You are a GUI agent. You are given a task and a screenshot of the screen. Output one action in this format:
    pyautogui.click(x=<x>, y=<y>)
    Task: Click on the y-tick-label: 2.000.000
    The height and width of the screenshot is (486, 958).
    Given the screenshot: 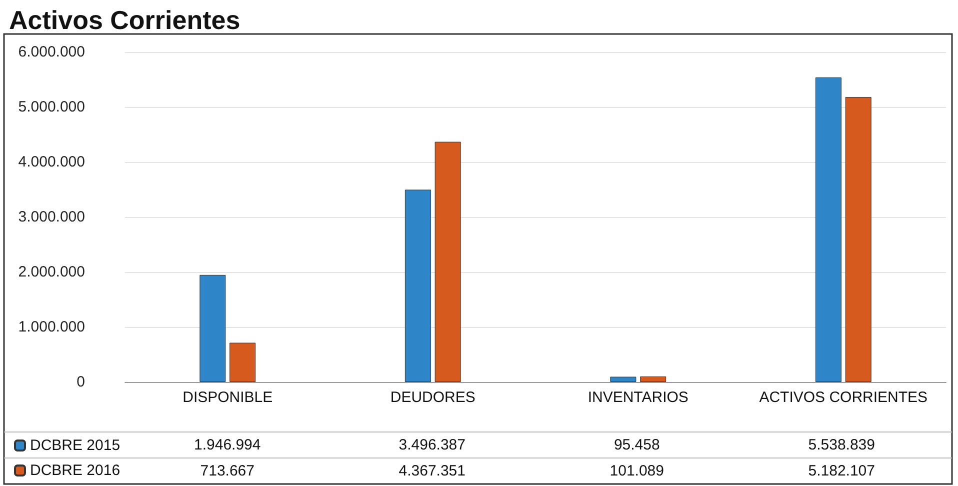 What is the action you would take?
    pyautogui.click(x=51, y=272)
    